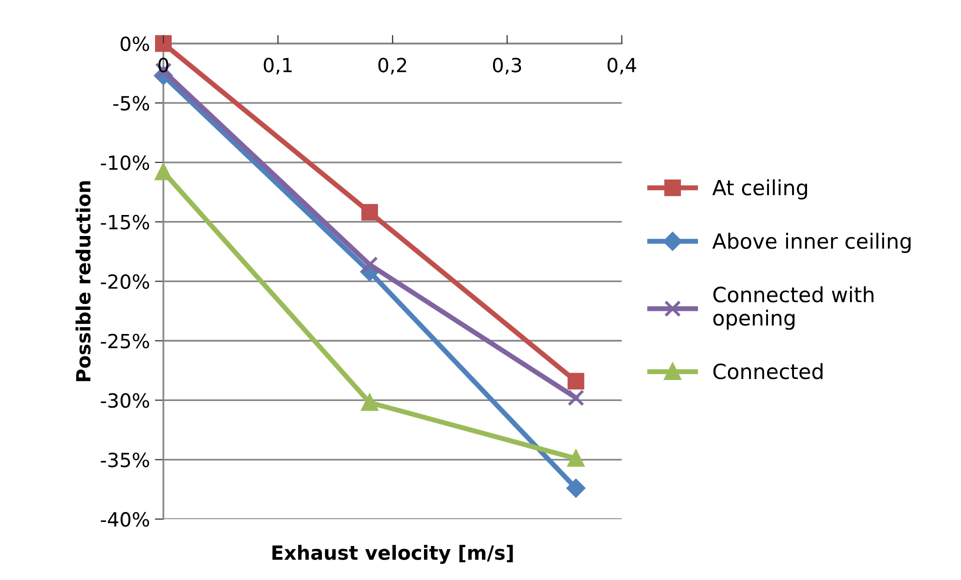  What do you see at coordinates (131, 103) in the screenshot?
I see `y-tick-label: -5%` at bounding box center [131, 103].